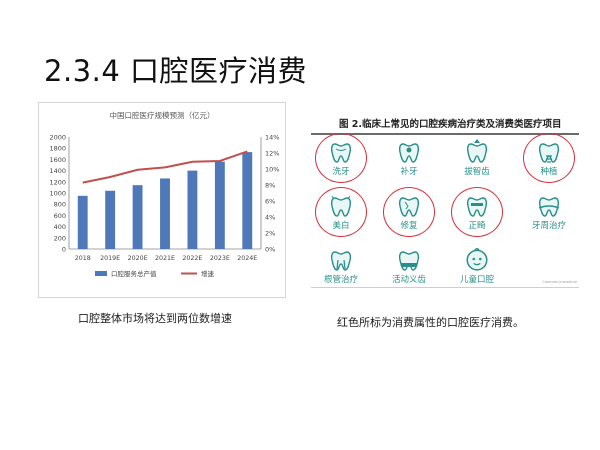 The width and height of the screenshot is (600, 450). I want to click on legend-swatch-bars, so click(101, 273).